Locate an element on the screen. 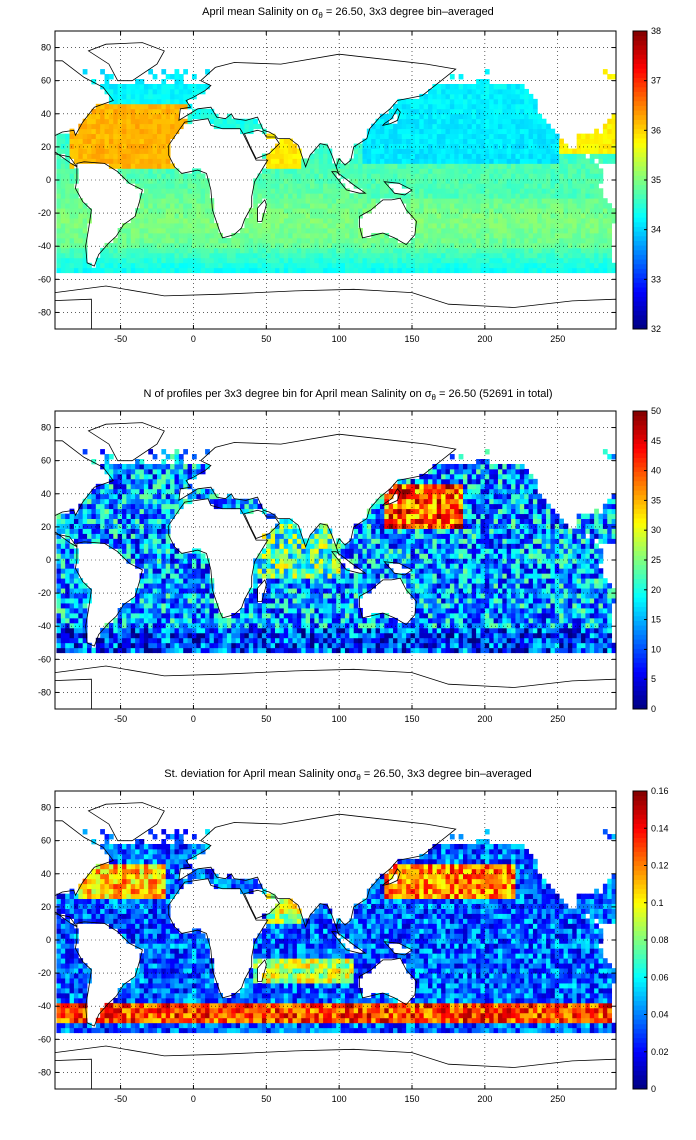 This screenshot has width=696, height=1140. coastline is located at coordinates (126, 62).